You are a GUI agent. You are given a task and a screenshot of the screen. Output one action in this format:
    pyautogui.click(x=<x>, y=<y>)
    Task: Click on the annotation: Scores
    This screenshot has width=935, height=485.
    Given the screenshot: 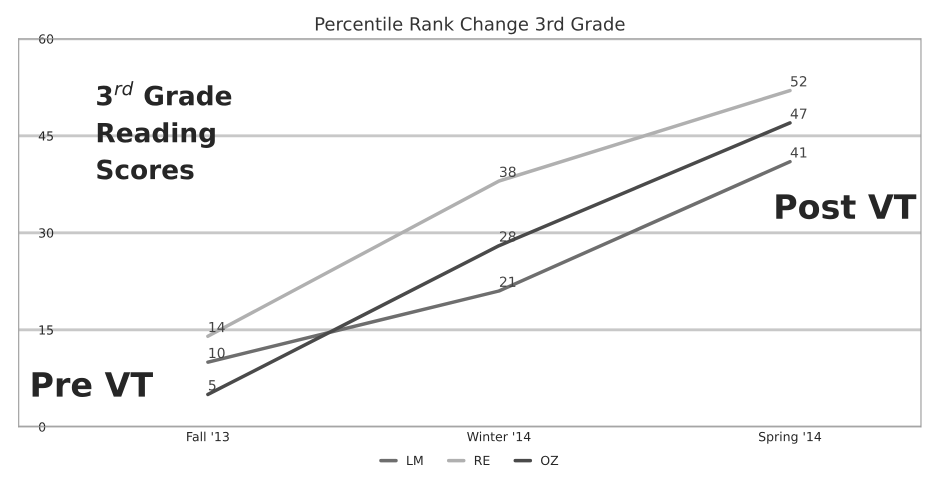 What is the action you would take?
    pyautogui.click(x=145, y=170)
    